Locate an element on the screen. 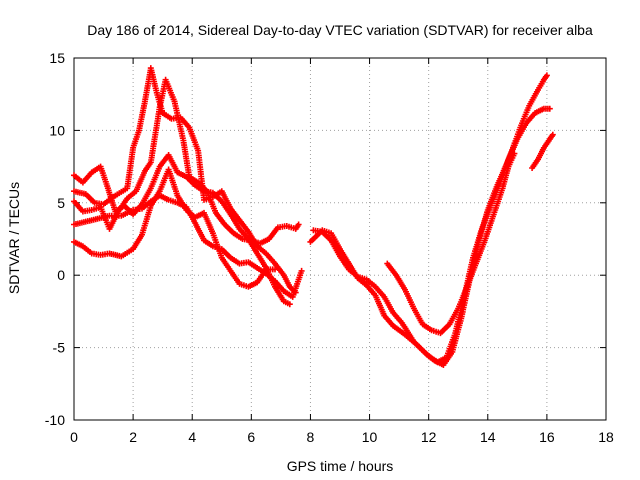 The width and height of the screenshot is (640, 480). y-axis-label: SDTVAR / TECUs is located at coordinates (14, 238).